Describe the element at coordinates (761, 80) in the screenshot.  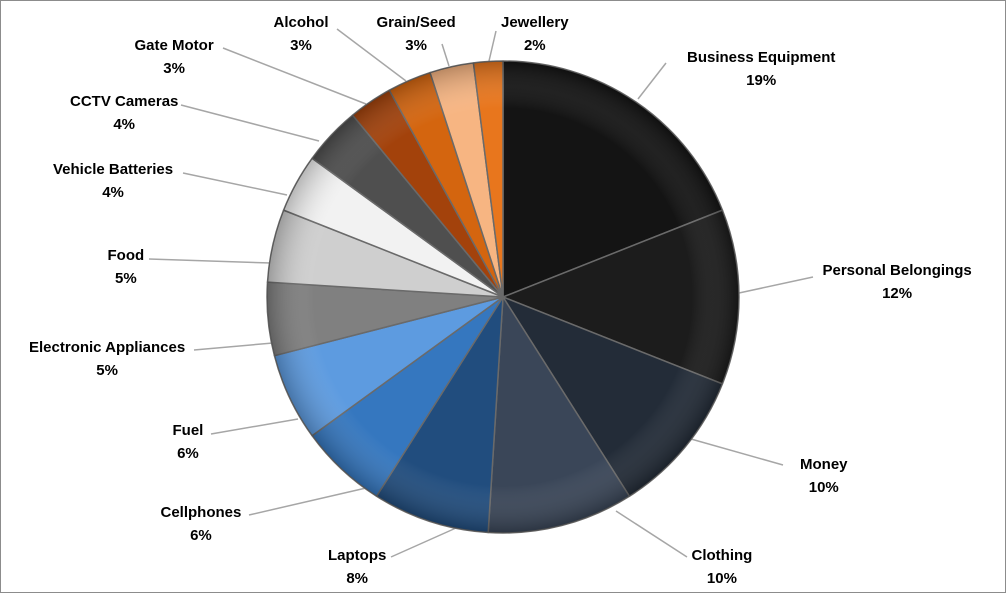
I see `data-label-percent: 19%` at that location.